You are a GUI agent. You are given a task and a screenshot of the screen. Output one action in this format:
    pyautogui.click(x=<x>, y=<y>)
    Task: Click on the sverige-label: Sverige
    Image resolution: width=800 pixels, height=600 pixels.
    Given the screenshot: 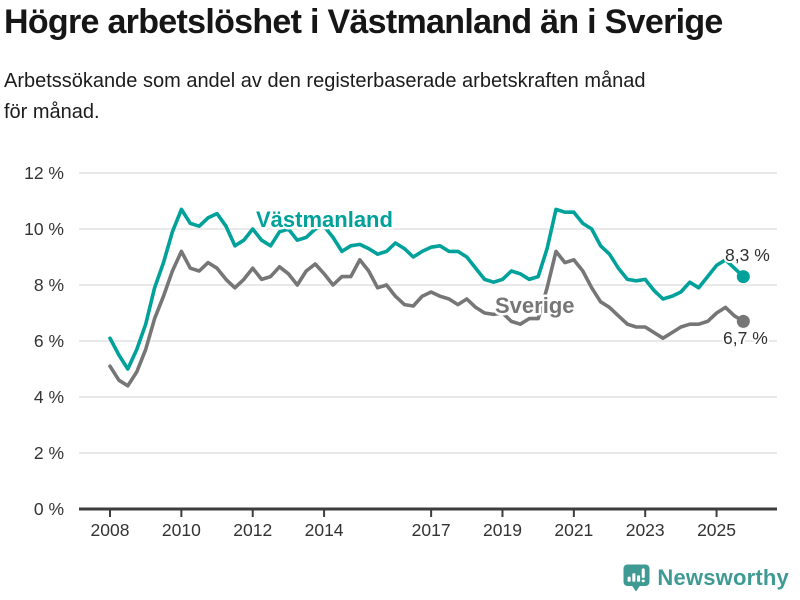 What is the action you would take?
    pyautogui.click(x=535, y=305)
    